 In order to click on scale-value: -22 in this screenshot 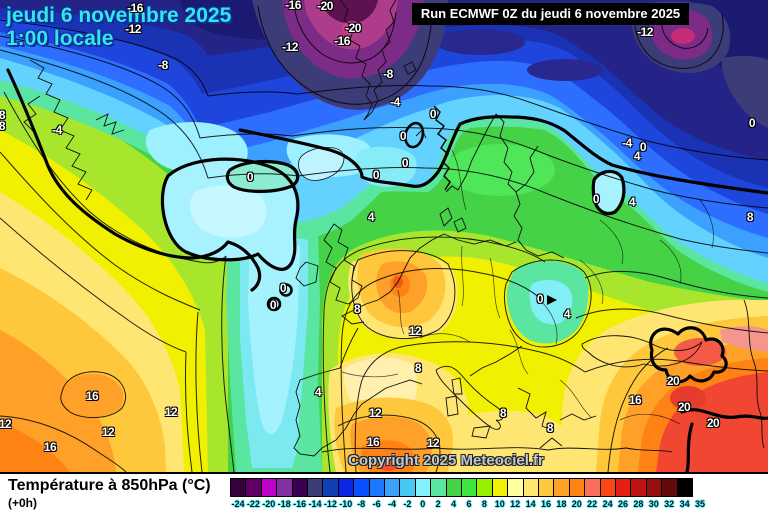, I will do `click(253, 504)`.